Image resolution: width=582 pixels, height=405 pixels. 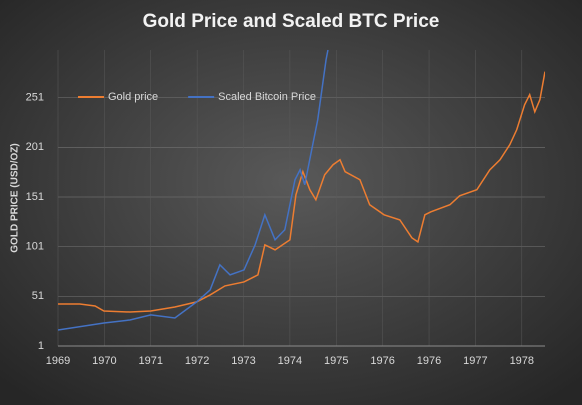 What do you see at coordinates (151, 361) in the screenshot?
I see `x-tick-label: 1971` at bounding box center [151, 361].